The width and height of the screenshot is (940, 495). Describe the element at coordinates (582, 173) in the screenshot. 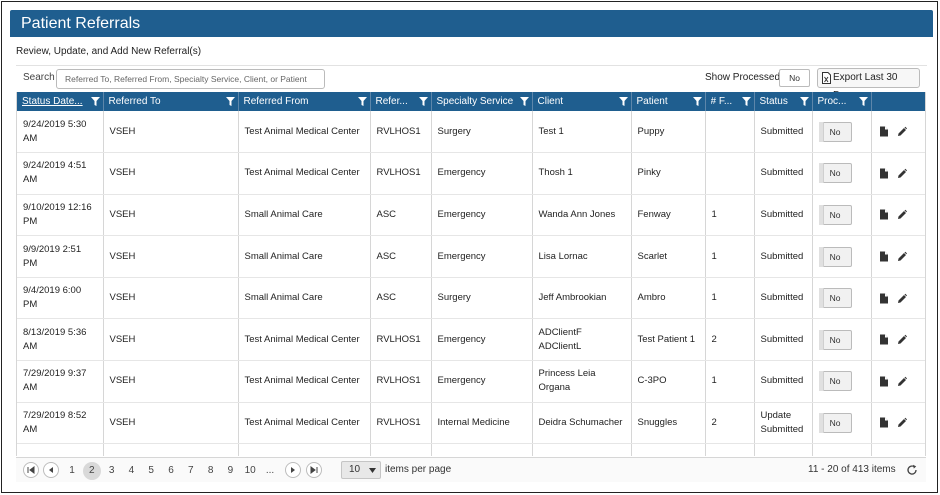

I see `cell-client: Thosh 1` at that location.